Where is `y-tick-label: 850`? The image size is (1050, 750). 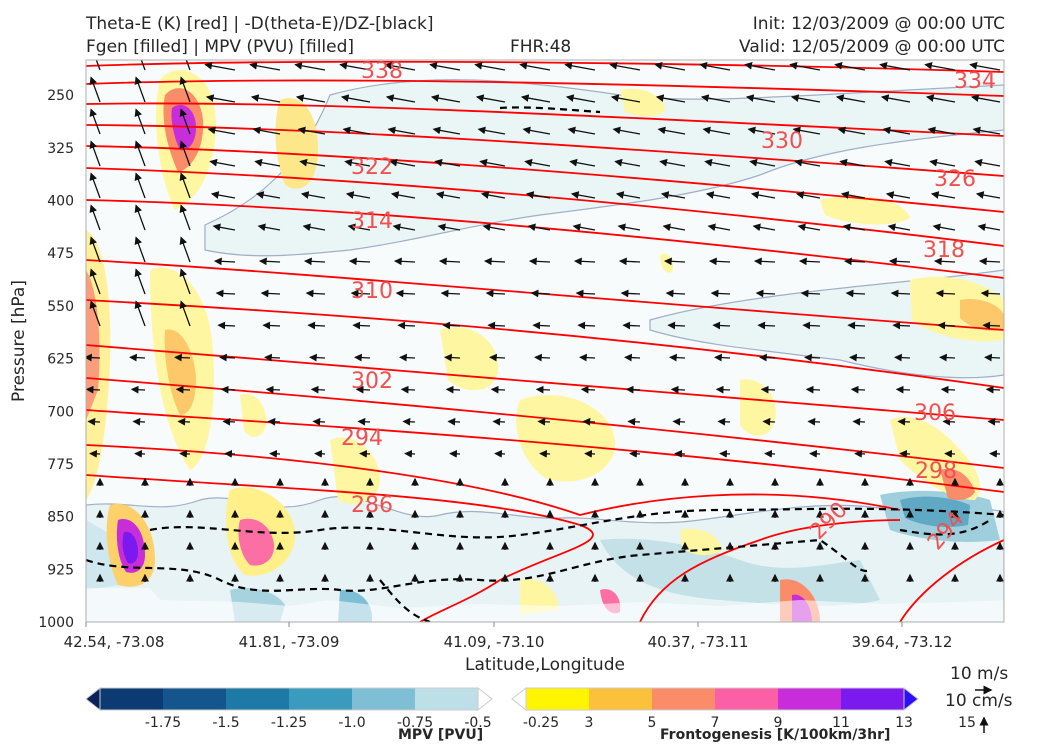
y-tick-label: 850 is located at coordinates (60, 518).